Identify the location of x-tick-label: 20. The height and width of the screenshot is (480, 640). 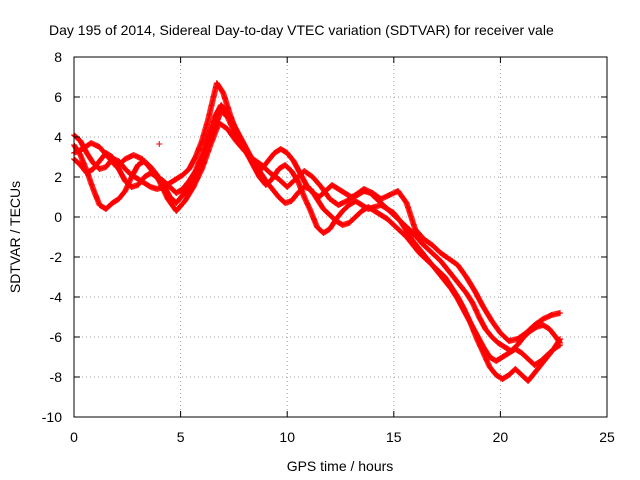
(501, 437).